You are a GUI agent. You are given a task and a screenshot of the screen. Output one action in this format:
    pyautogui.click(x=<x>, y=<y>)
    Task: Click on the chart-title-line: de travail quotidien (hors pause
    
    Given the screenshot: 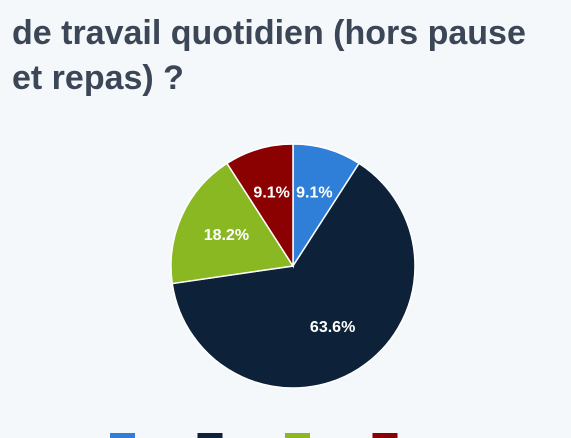 What is the action you would take?
    pyautogui.click(x=269, y=33)
    